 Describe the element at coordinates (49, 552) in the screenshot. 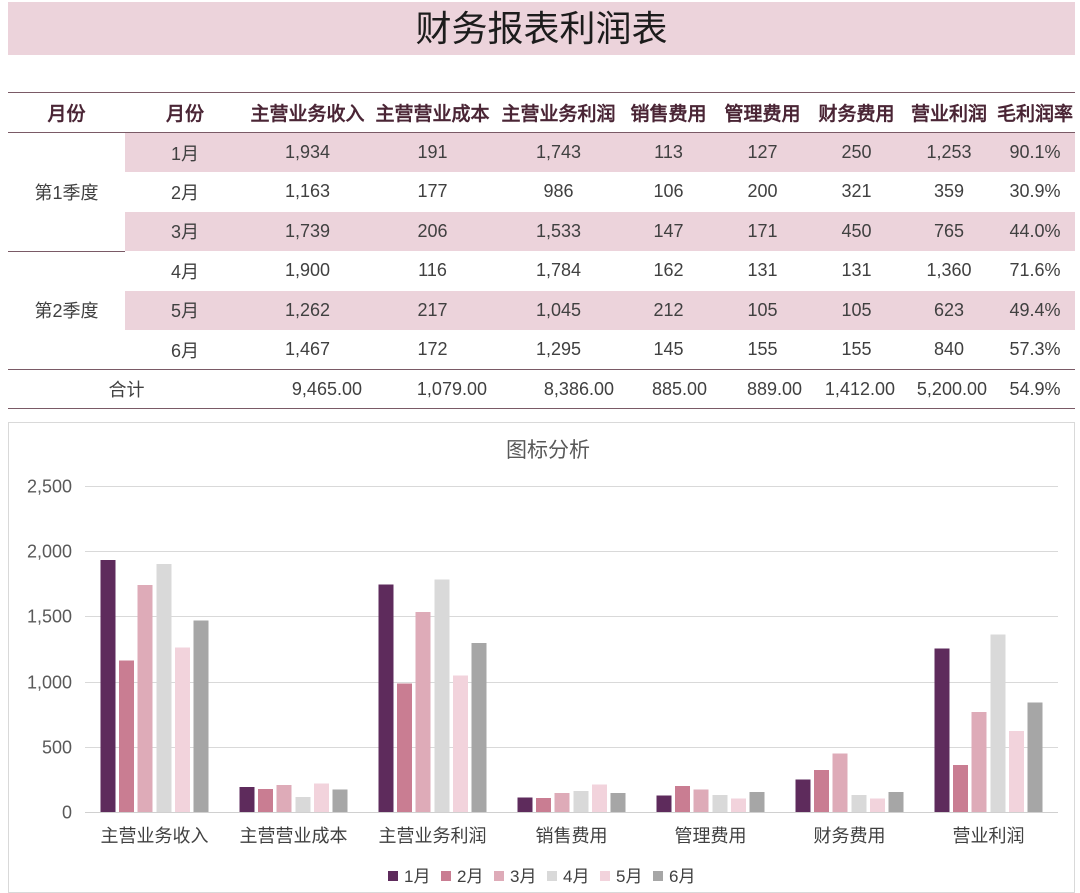

I see `y-tick-label: 2,000` at that location.